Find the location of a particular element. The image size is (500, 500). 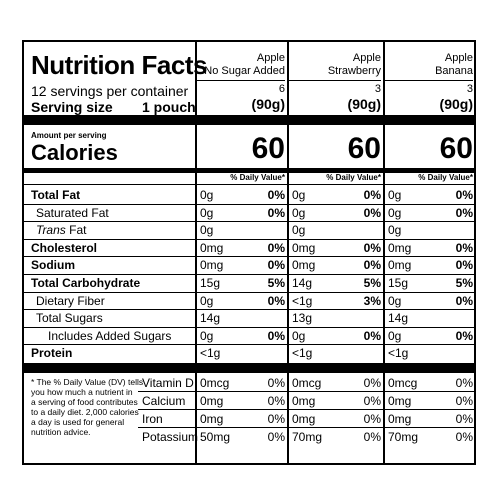

servings-count: 6 is located at coordinates (281, 89).